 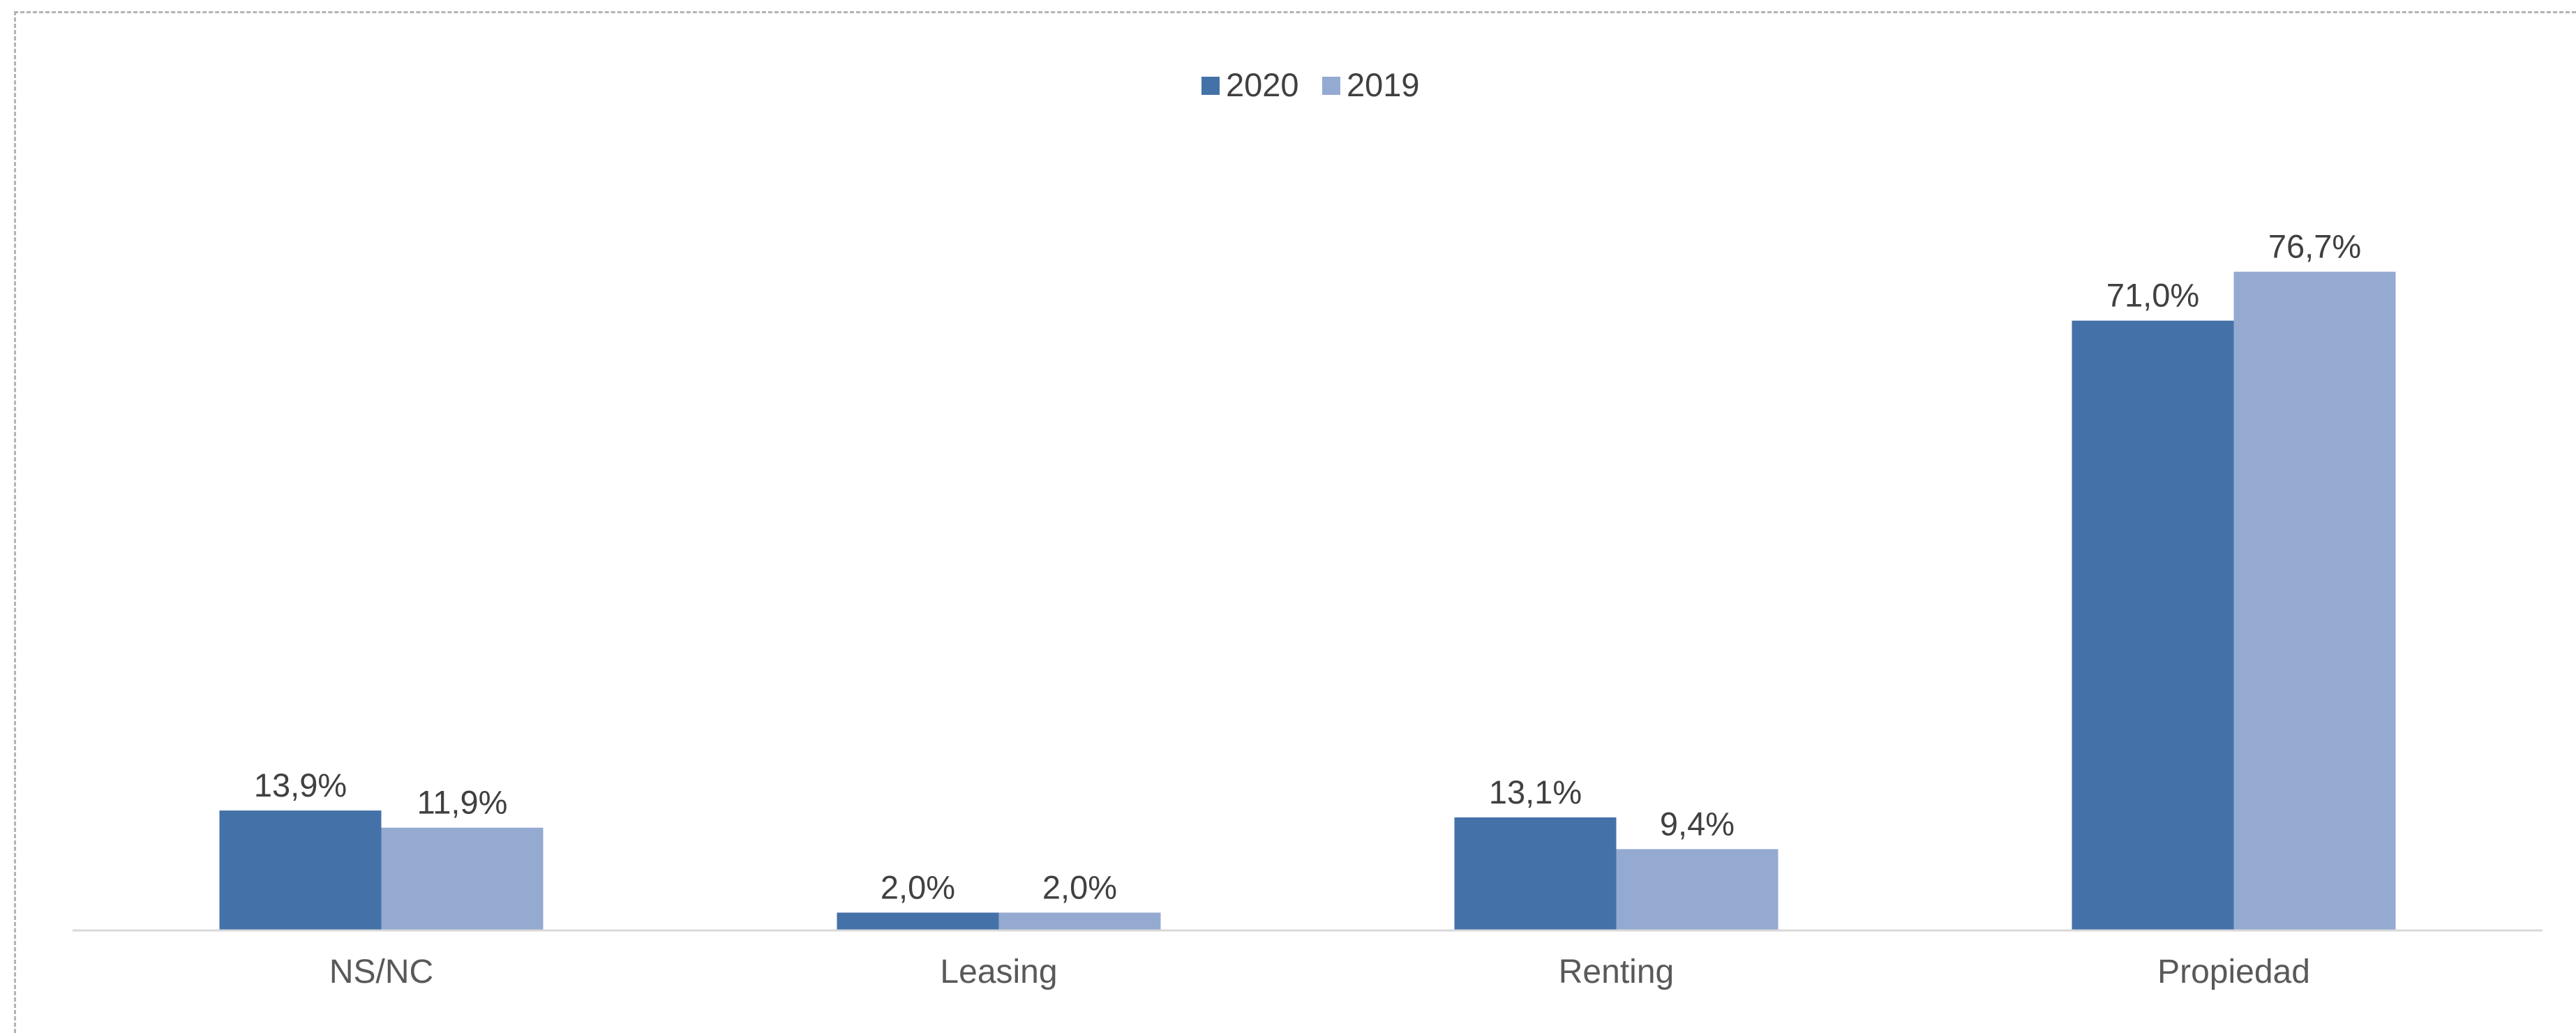 I want to click on bar-2019-leasing, so click(x=1079, y=921).